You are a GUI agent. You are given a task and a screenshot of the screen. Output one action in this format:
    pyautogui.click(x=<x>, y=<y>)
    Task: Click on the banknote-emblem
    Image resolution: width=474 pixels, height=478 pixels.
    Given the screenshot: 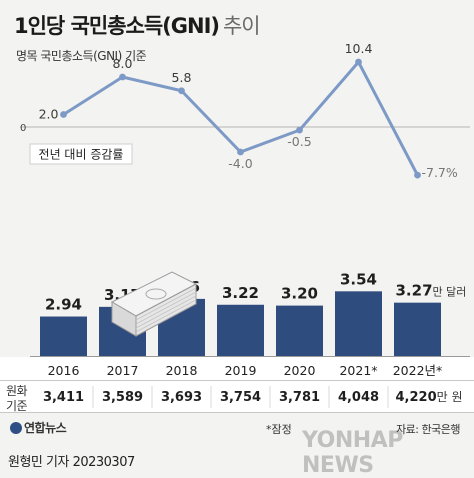 What is the action you would take?
    pyautogui.click(x=156, y=294)
    